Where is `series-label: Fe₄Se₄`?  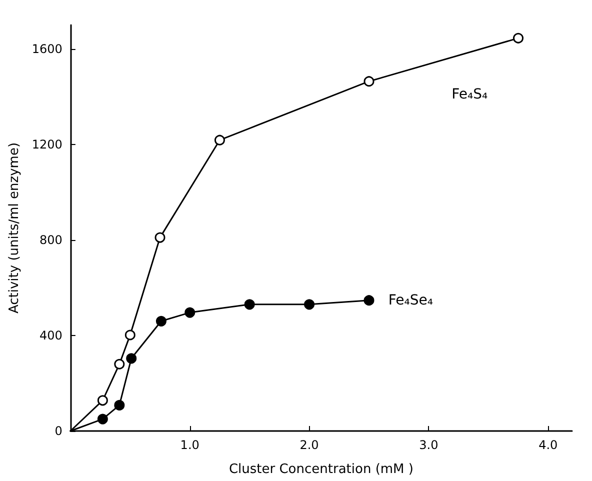
series-label: Fe₄Se₄ is located at coordinates (411, 300).